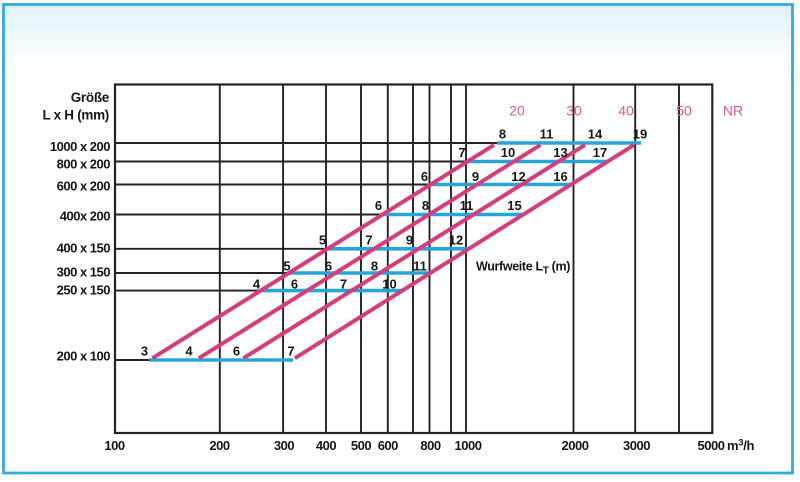 This screenshot has height=482, width=800. Describe the element at coordinates (84, 290) in the screenshot. I see `svg-text: 250 x 150` at that location.